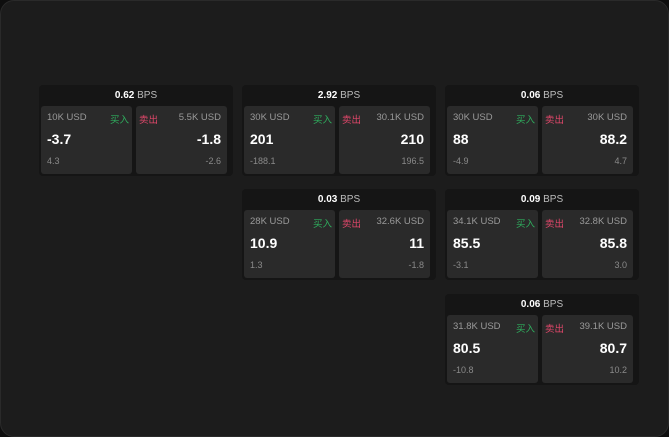  What do you see at coordinates (384, 244) in the screenshot?
I see `sell-button: 32.6K USD 卖出 11 -1.8` at bounding box center [384, 244].